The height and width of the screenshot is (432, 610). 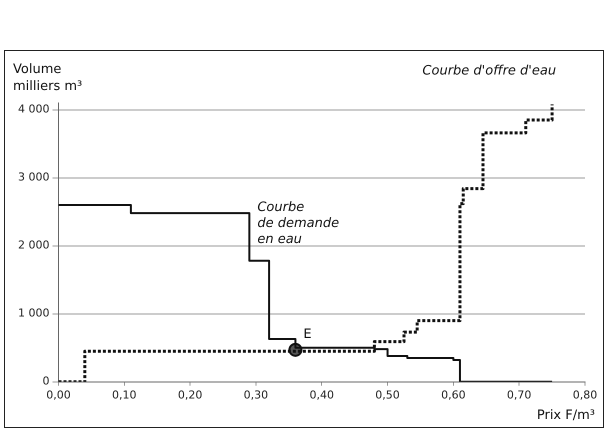 I want to click on x-tick-label: 0,50, so click(x=387, y=395).